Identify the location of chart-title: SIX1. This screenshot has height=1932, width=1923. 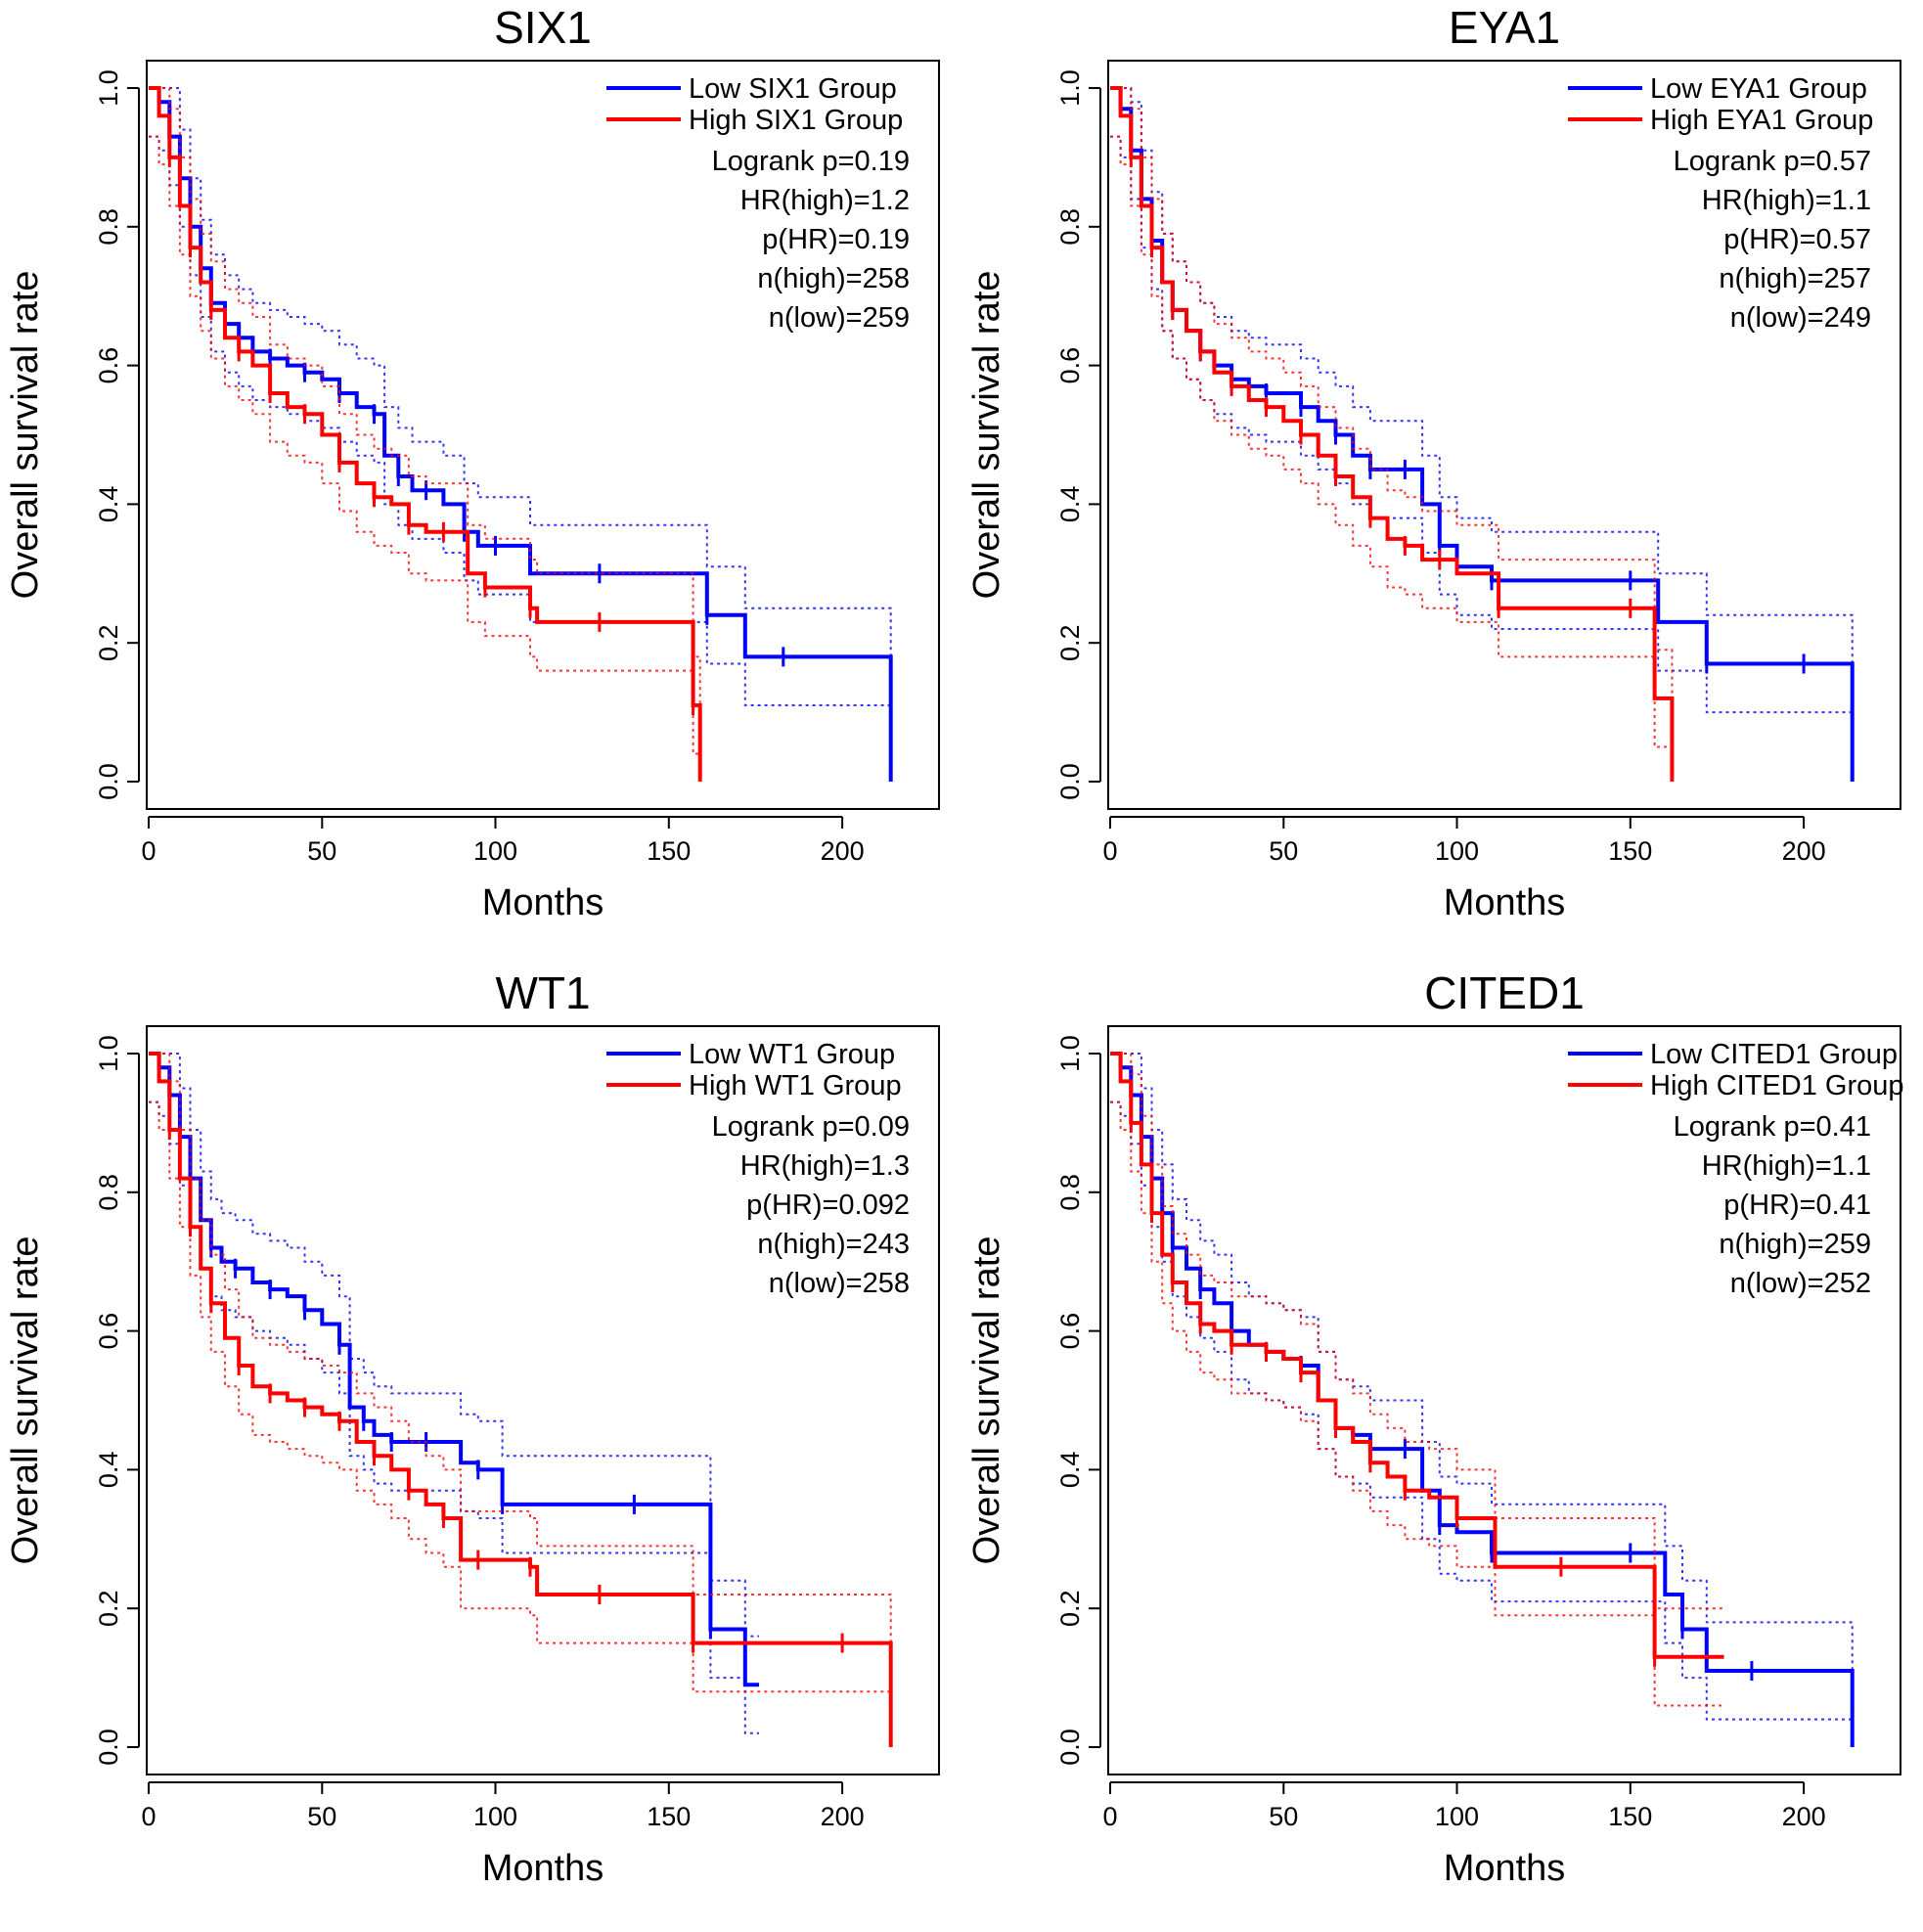
(543, 27).